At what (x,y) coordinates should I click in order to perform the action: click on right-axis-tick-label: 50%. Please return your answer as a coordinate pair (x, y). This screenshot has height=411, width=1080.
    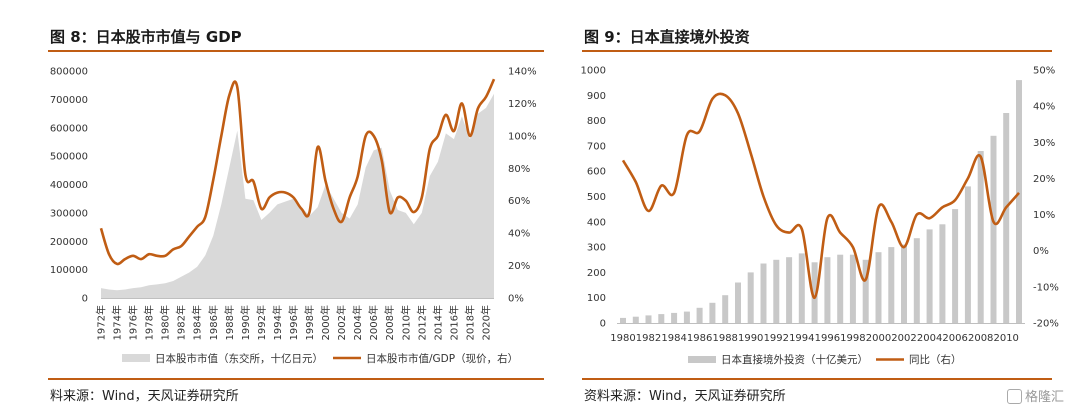
    Looking at the image, I should click on (1044, 71).